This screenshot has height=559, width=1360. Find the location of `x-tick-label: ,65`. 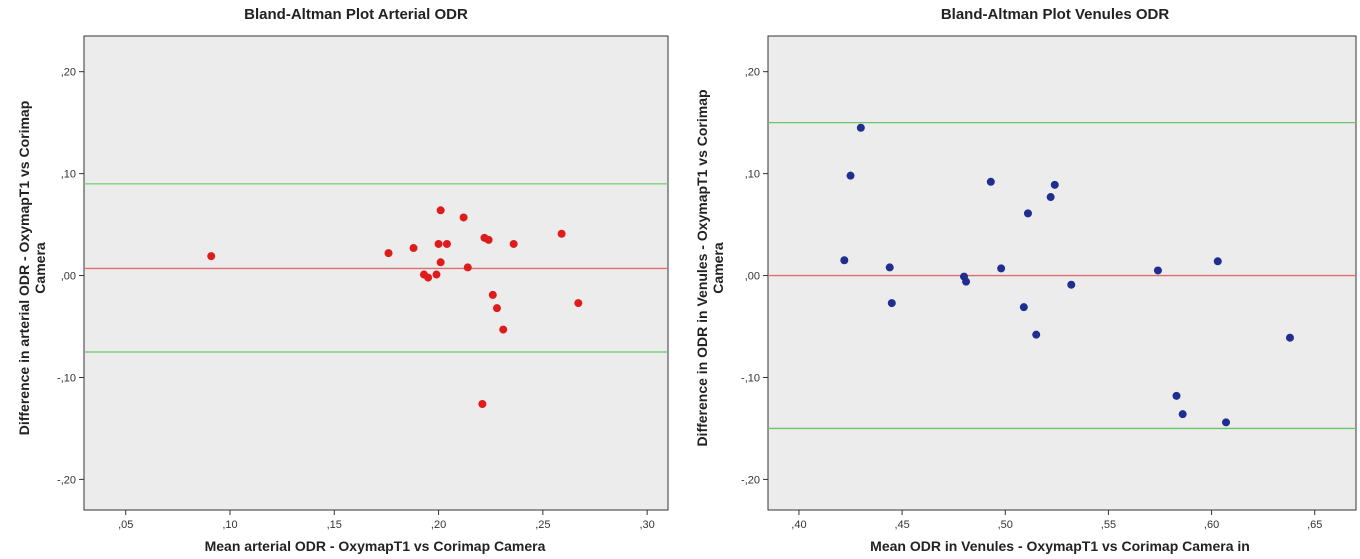

x-tick-label: ,65 is located at coordinates (1314, 525).